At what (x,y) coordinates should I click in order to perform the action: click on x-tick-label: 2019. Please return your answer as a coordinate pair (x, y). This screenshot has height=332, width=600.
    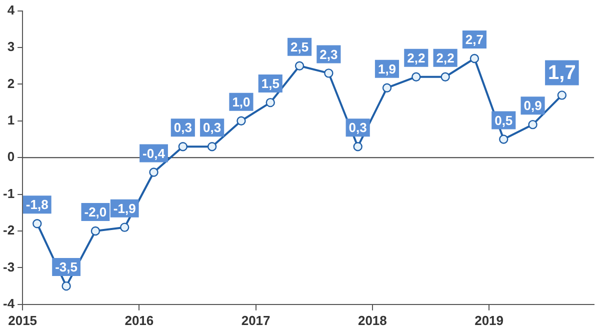
    Looking at the image, I should click on (489, 320).